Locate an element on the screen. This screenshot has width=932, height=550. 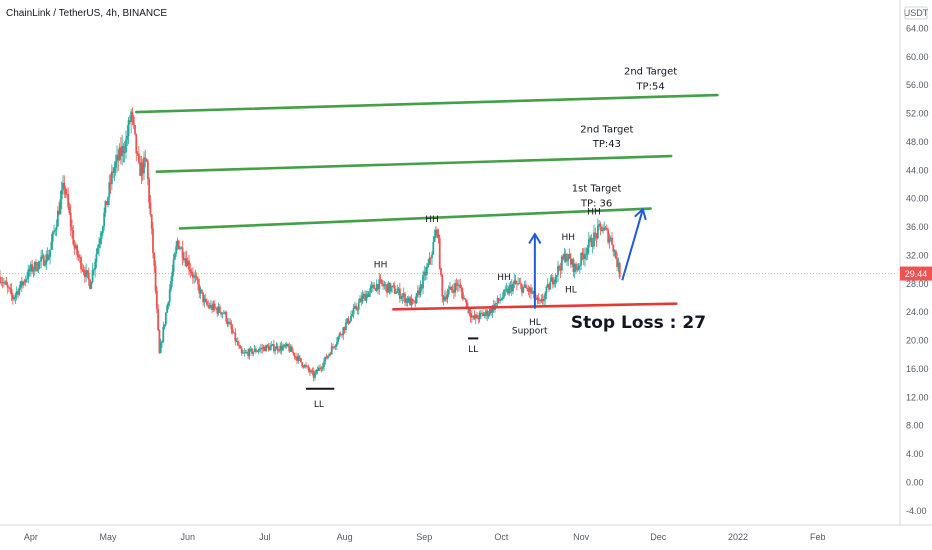
annotation-label: 2nd Target is located at coordinates (650, 71).